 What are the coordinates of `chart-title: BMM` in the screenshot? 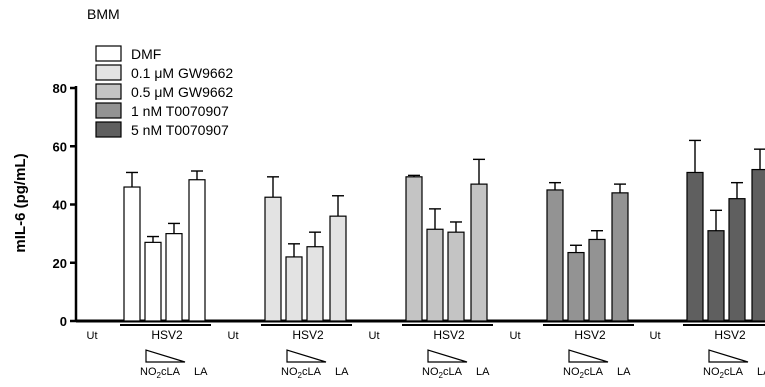 It's located at (103, 14).